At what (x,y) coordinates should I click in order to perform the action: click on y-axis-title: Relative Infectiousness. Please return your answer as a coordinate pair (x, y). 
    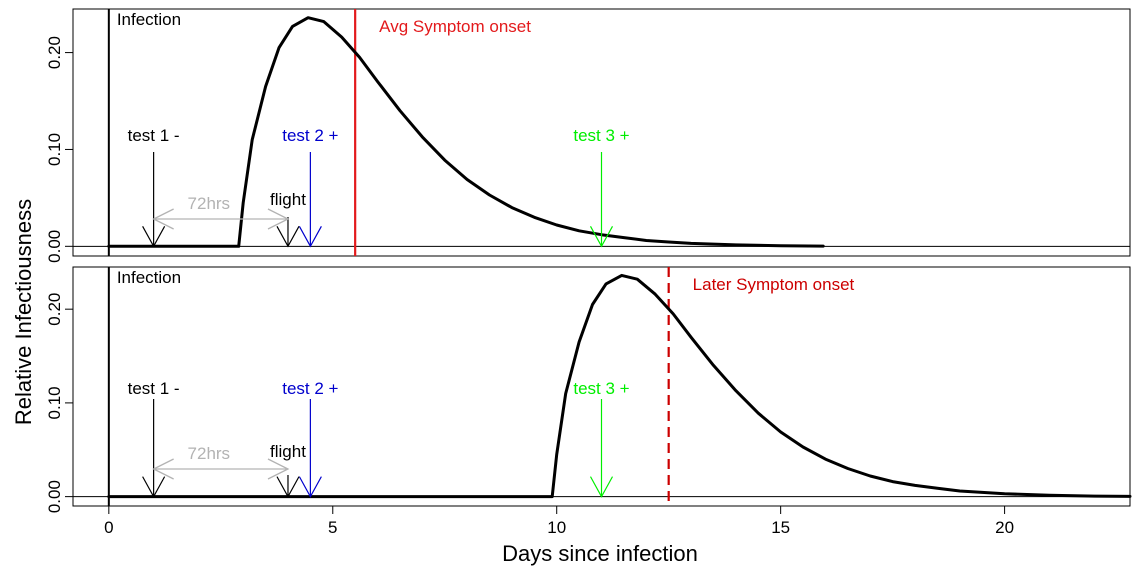
    Looking at the image, I should click on (23, 312).